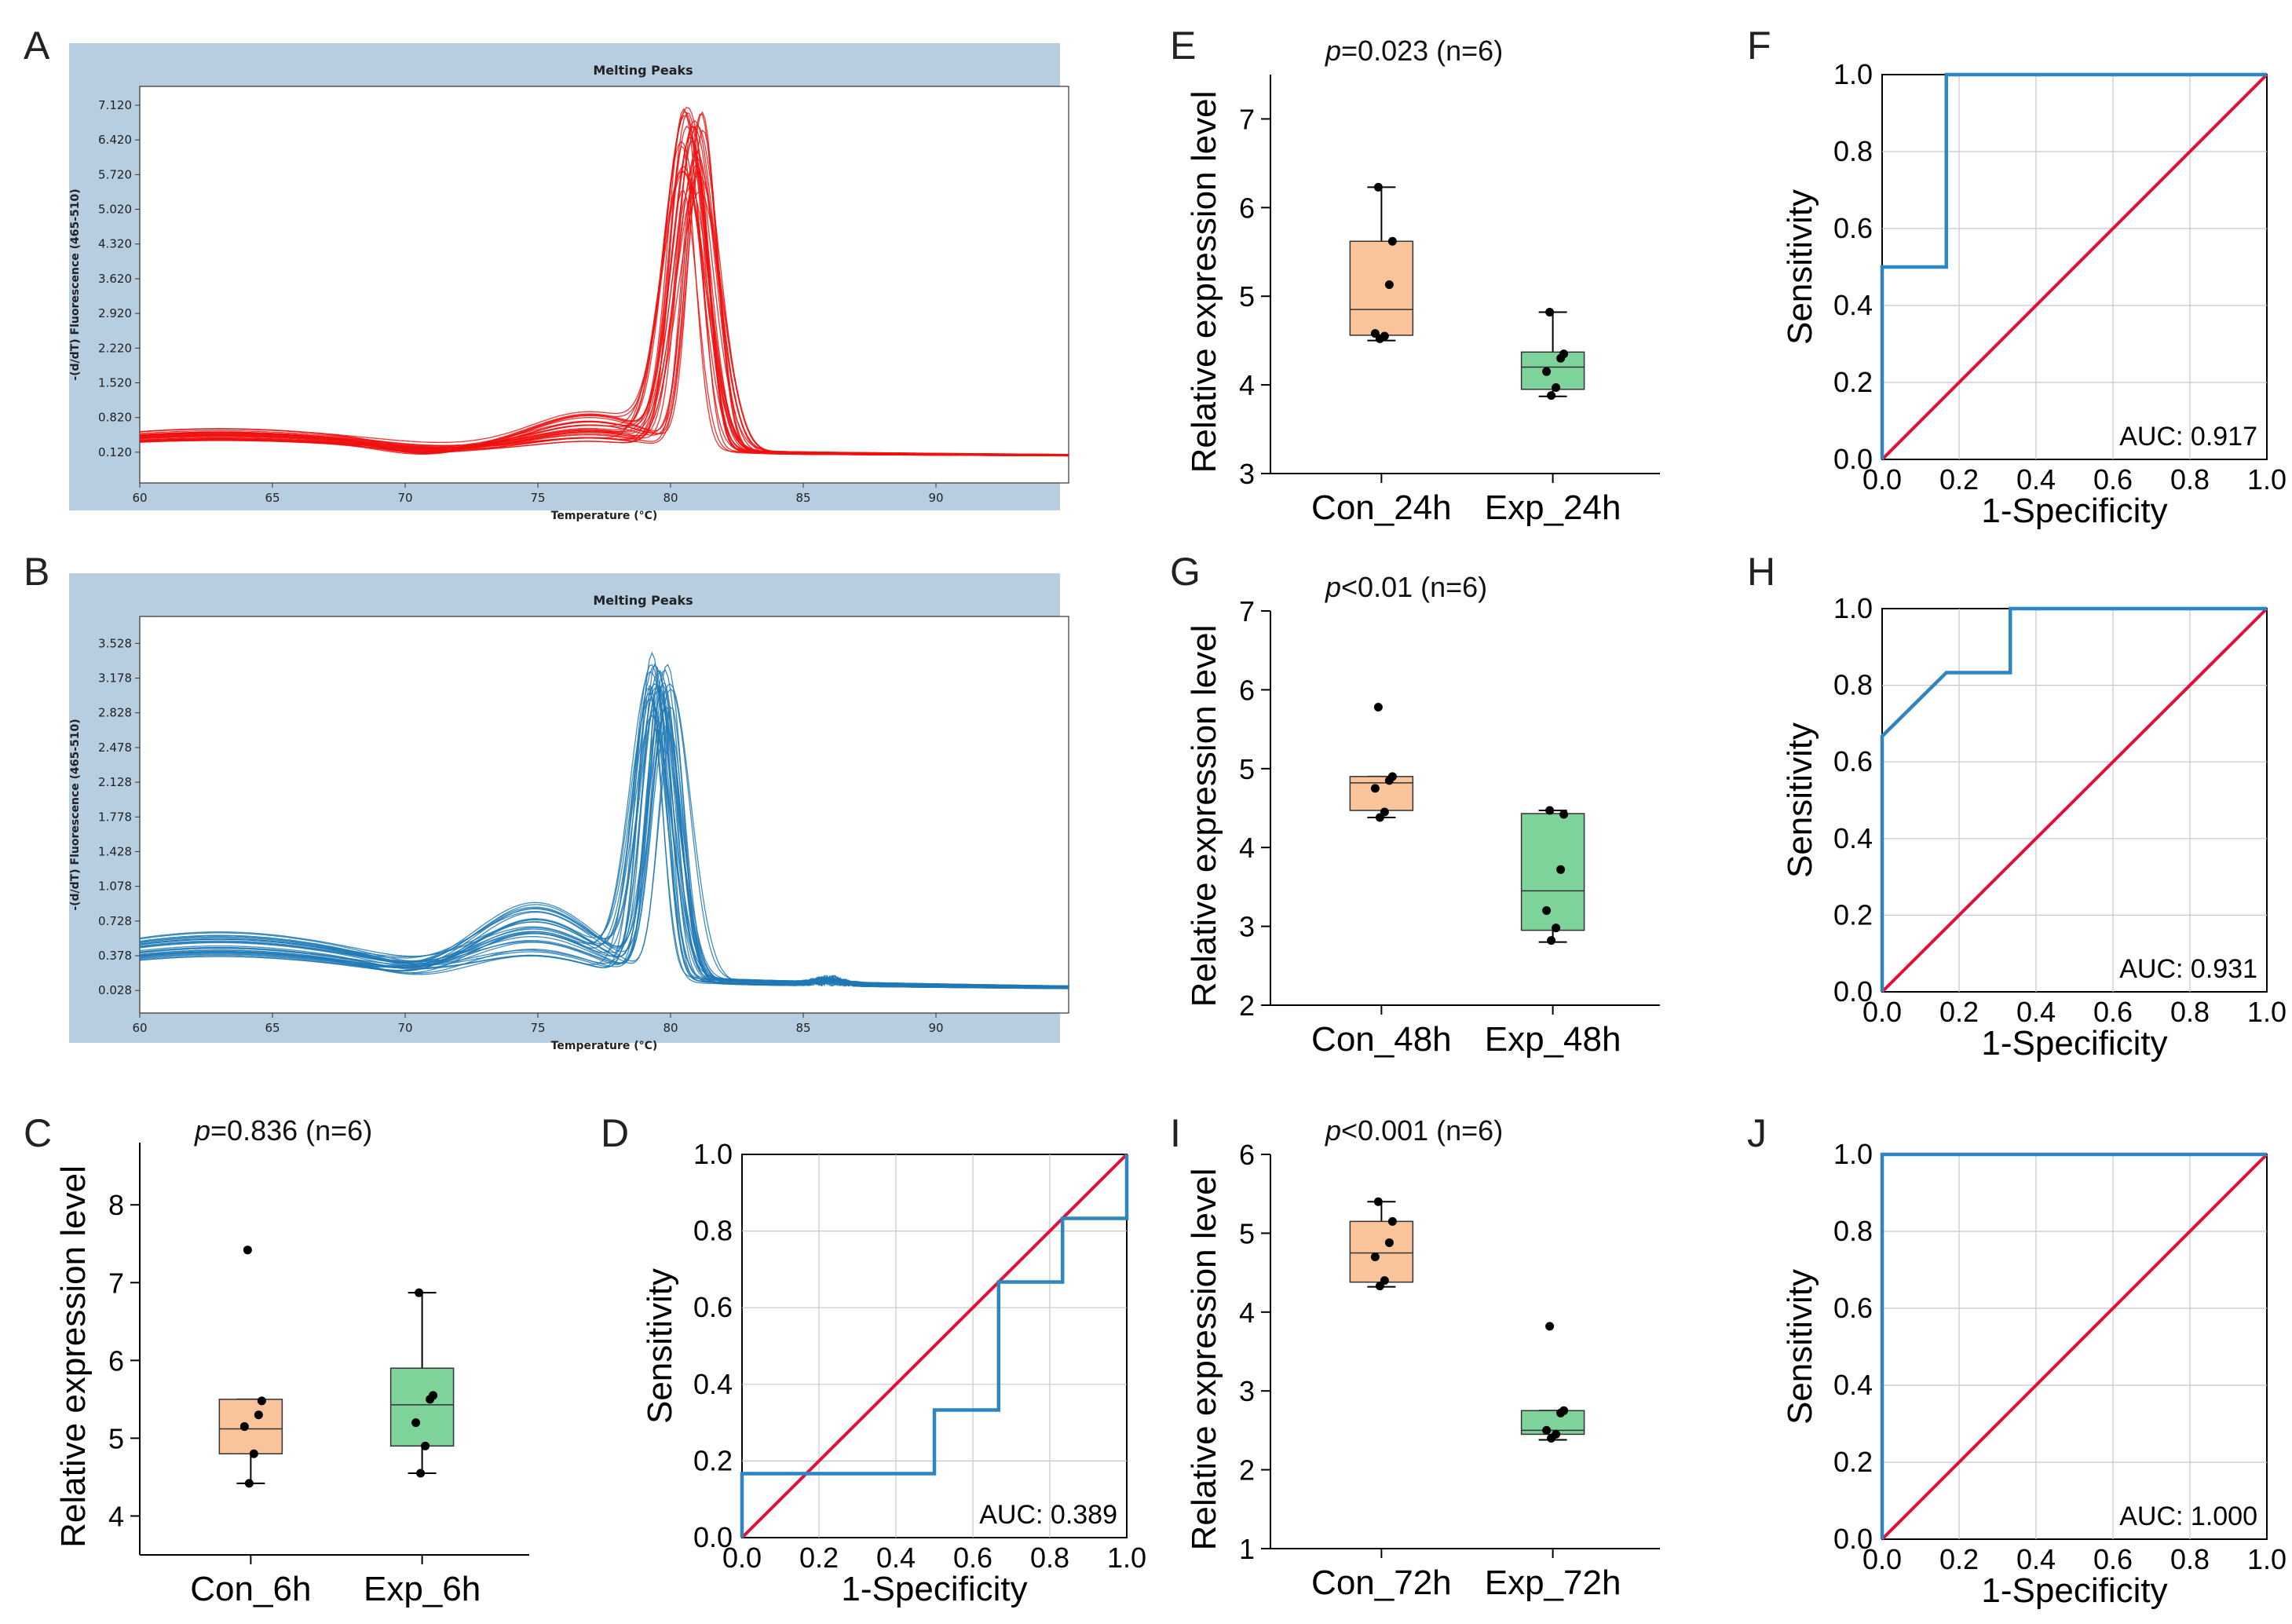 The image size is (2292, 1624). I want to click on auc-label: AUC: 0.917, so click(2188, 437).